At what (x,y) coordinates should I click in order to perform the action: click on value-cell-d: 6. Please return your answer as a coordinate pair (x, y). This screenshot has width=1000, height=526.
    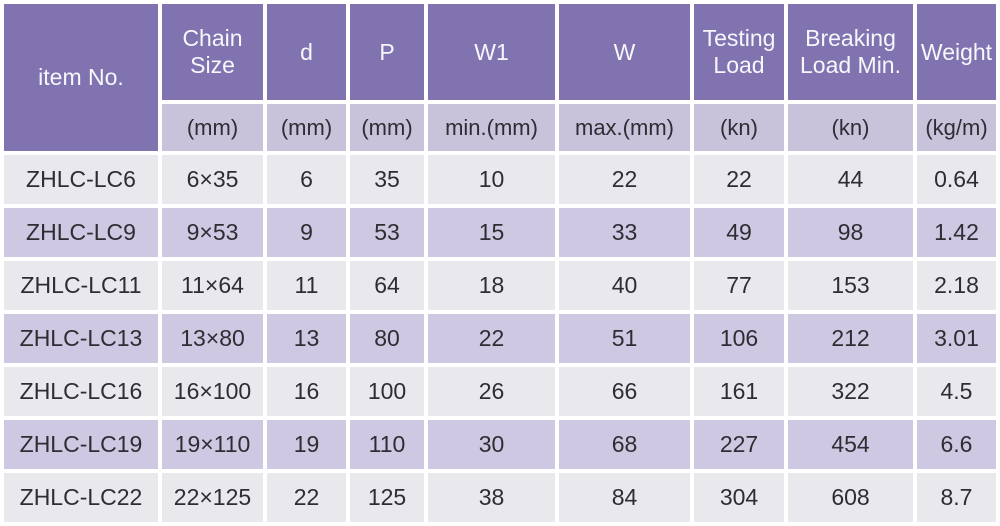
    Looking at the image, I should click on (306, 179).